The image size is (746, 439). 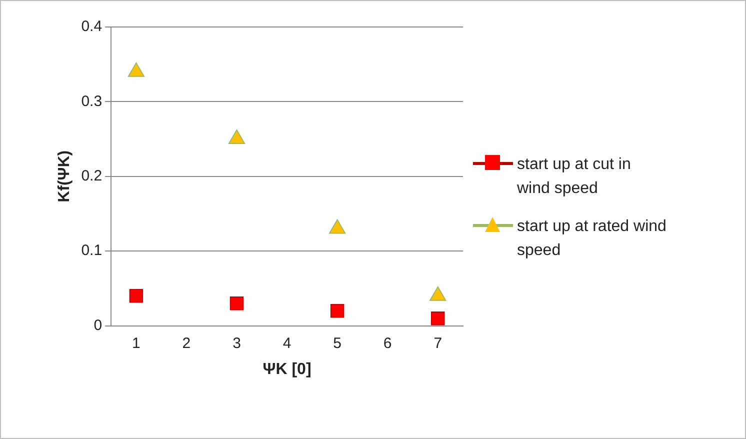 What do you see at coordinates (387, 343) in the screenshot?
I see `x-tick-label: 6` at bounding box center [387, 343].